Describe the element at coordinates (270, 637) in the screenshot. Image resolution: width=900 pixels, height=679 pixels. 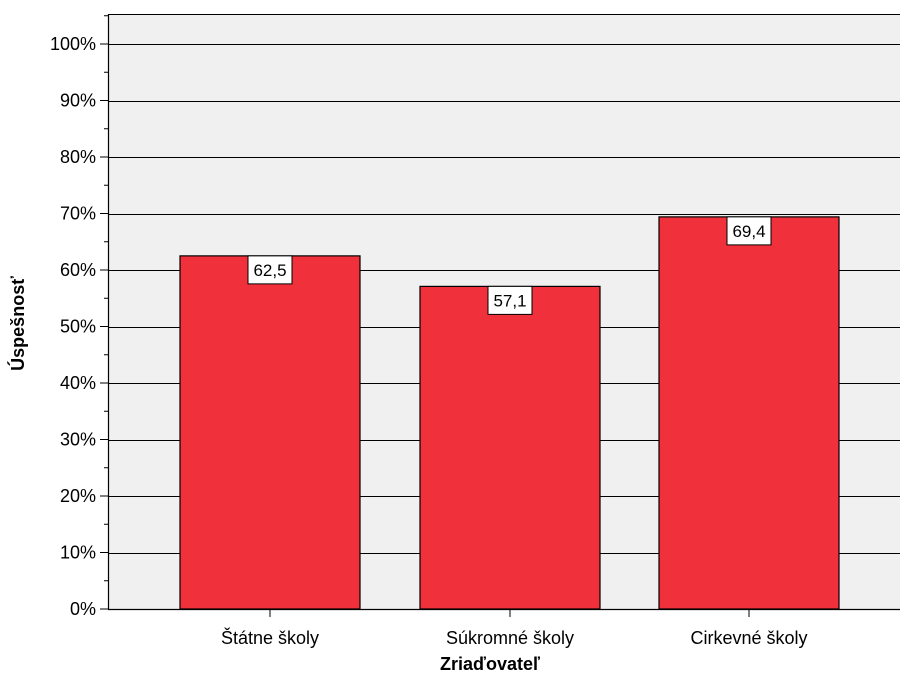
I see `x-tick-label: Štátne školy` at that location.